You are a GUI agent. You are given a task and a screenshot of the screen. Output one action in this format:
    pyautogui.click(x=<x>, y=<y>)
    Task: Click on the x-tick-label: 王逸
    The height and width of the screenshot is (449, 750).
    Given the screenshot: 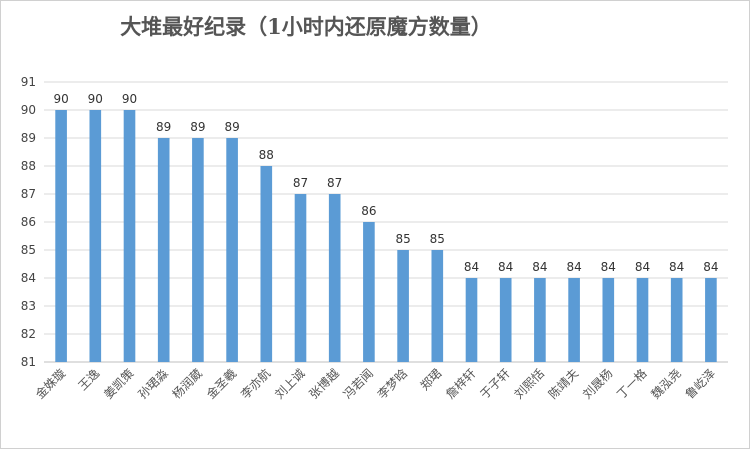 What is the action you would take?
    pyautogui.click(x=89, y=379)
    